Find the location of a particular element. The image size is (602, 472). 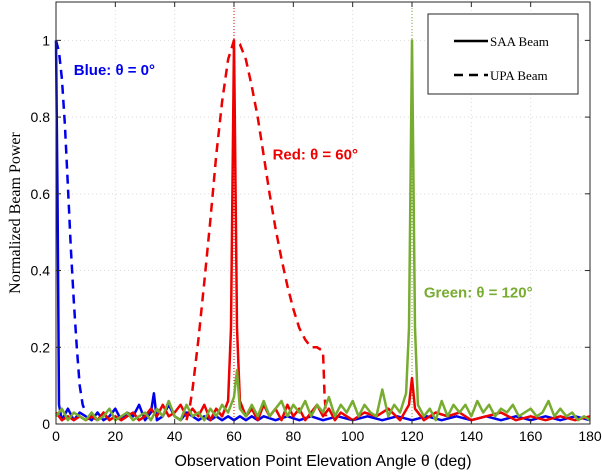

legend-upa-label: UPA Beam is located at coordinates (519, 75).